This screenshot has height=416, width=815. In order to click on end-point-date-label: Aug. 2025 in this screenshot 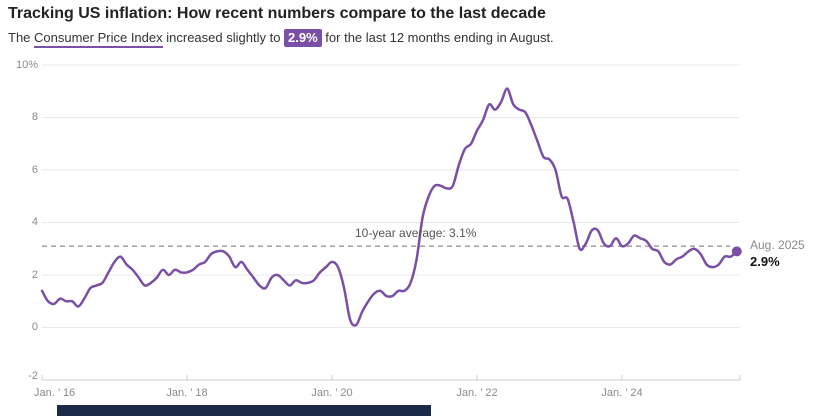, I will do `click(777, 245)`.